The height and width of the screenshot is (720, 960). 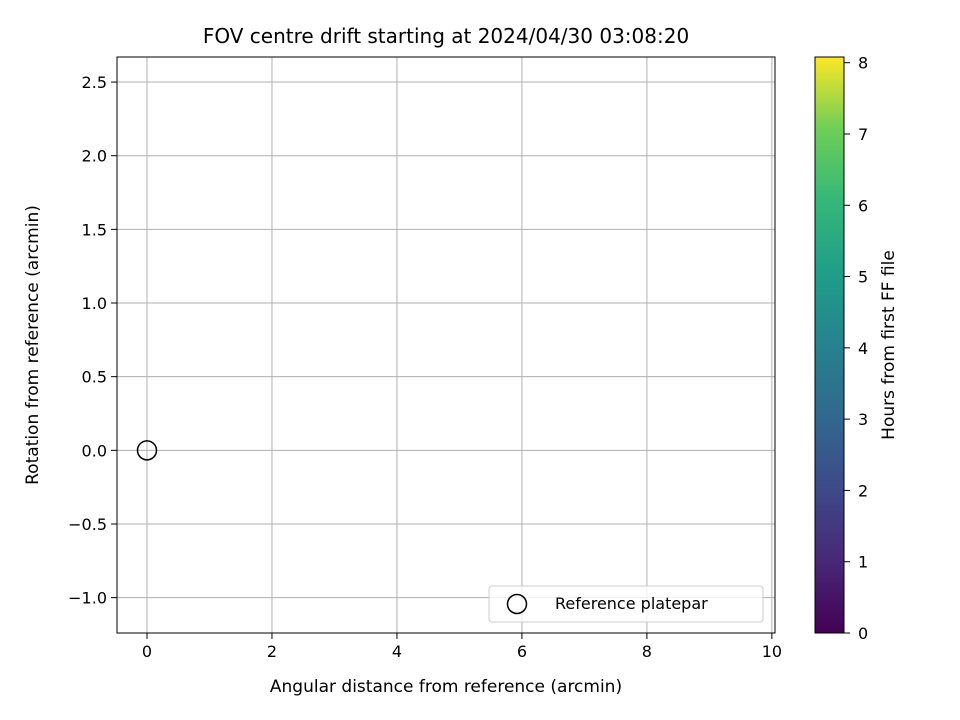 What do you see at coordinates (863, 348) in the screenshot?
I see `colorbar-tick-label: 4` at bounding box center [863, 348].